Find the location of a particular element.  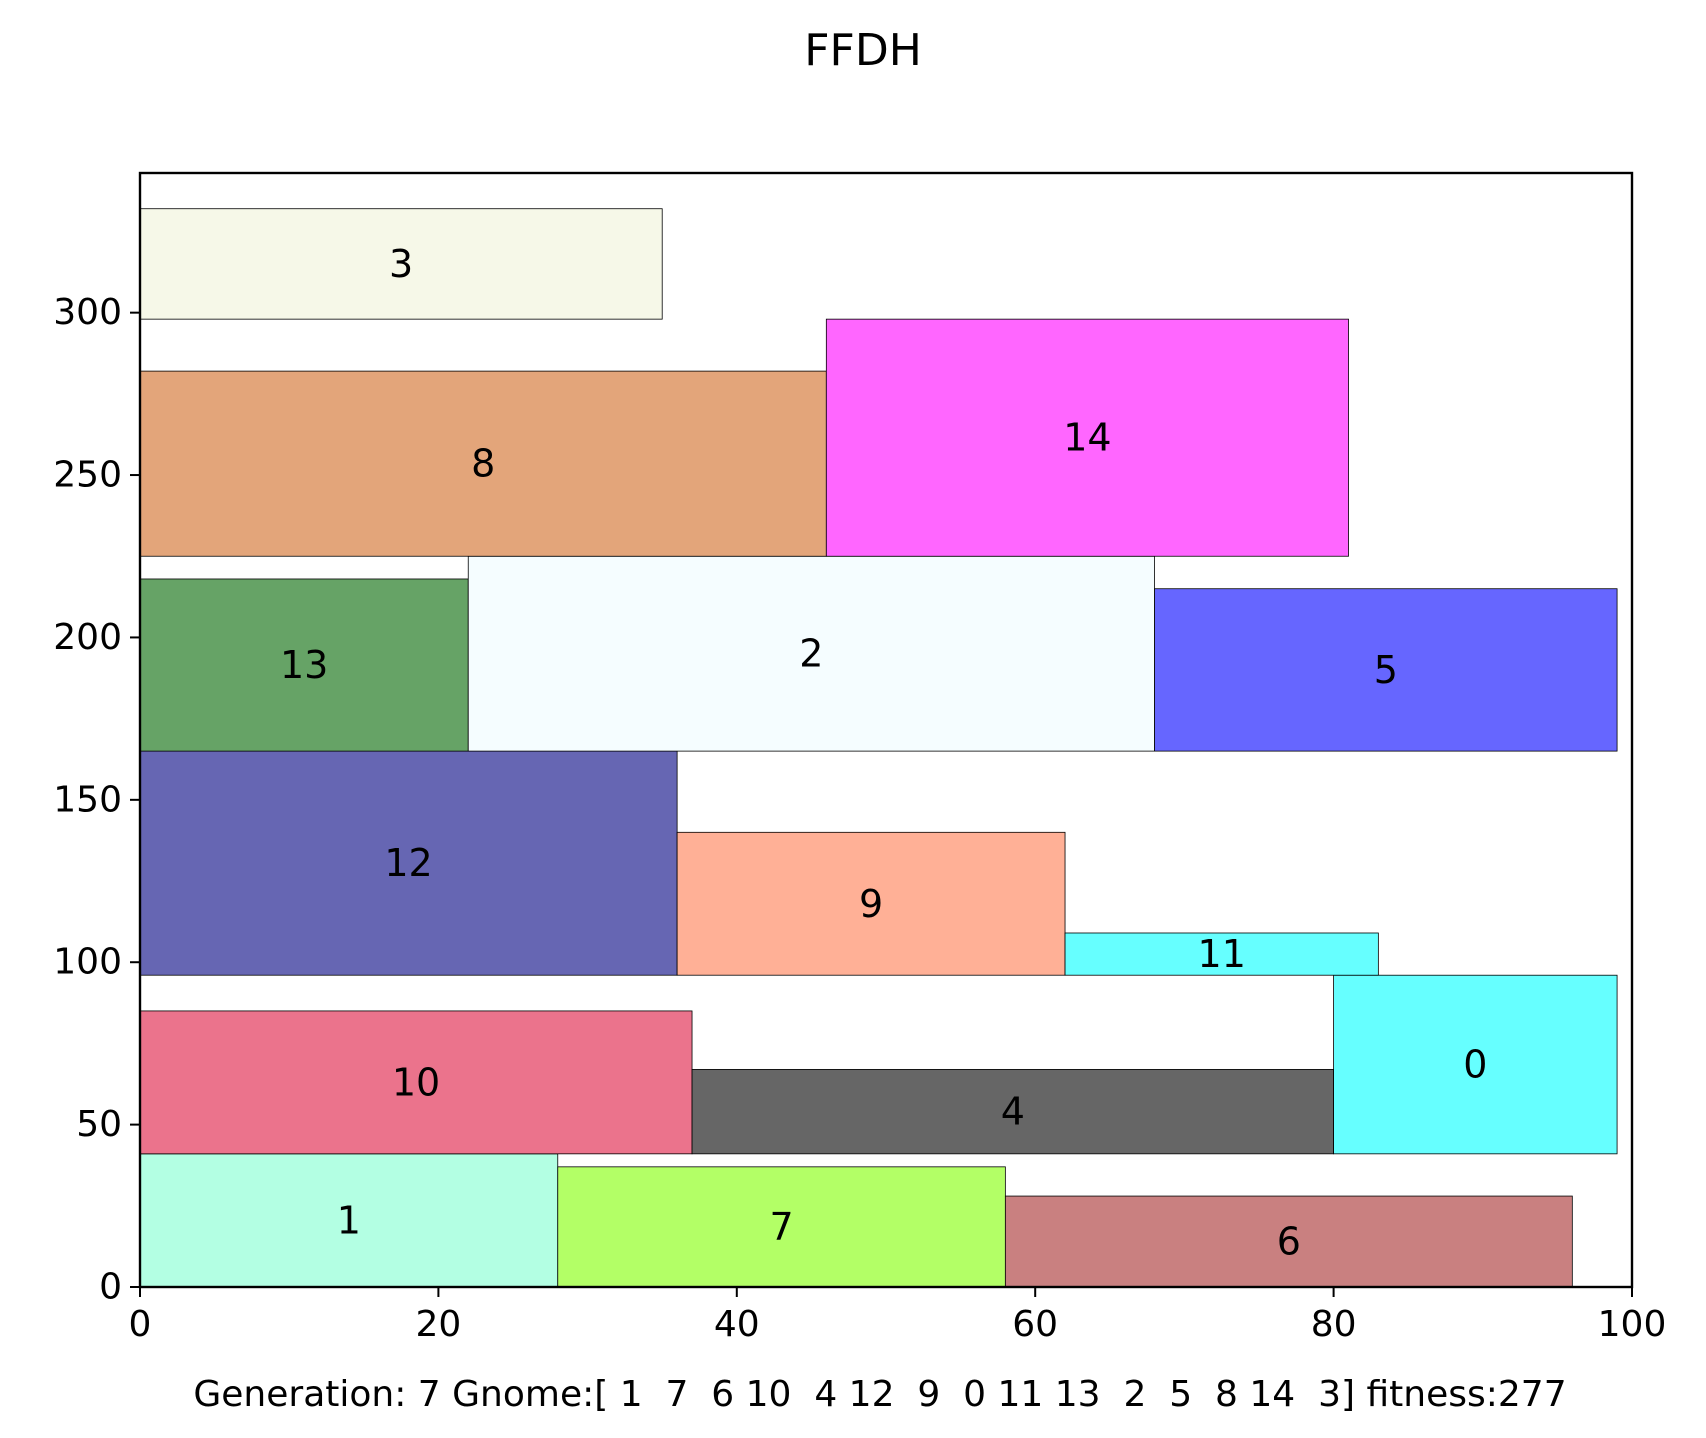

rectangle-label-3: 3 is located at coordinates (401, 264).